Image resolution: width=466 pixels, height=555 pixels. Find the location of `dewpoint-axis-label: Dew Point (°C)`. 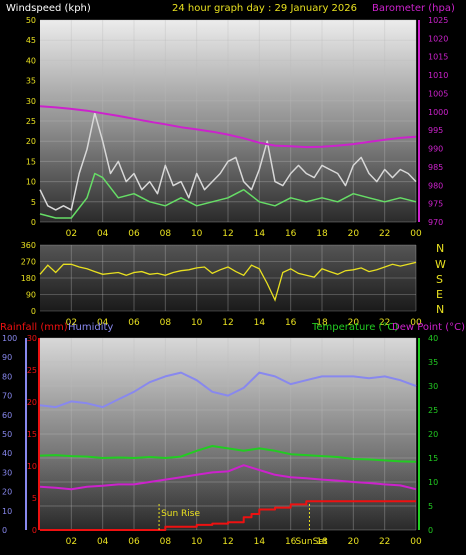

dewpoint-axis-label: Dew Point (°C) is located at coordinates (428, 327).